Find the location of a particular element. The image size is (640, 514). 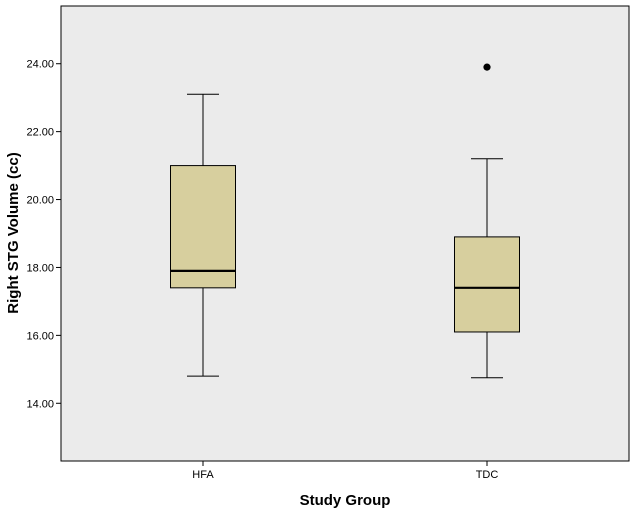

y-tick-label: 22.00 is located at coordinates (40, 133).